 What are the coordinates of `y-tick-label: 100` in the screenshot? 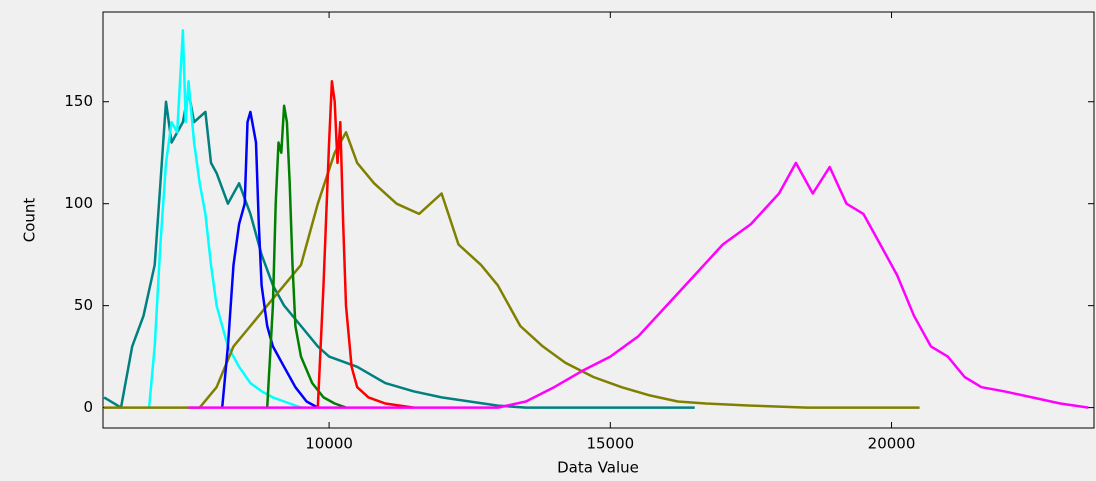 It's located at (78, 203).